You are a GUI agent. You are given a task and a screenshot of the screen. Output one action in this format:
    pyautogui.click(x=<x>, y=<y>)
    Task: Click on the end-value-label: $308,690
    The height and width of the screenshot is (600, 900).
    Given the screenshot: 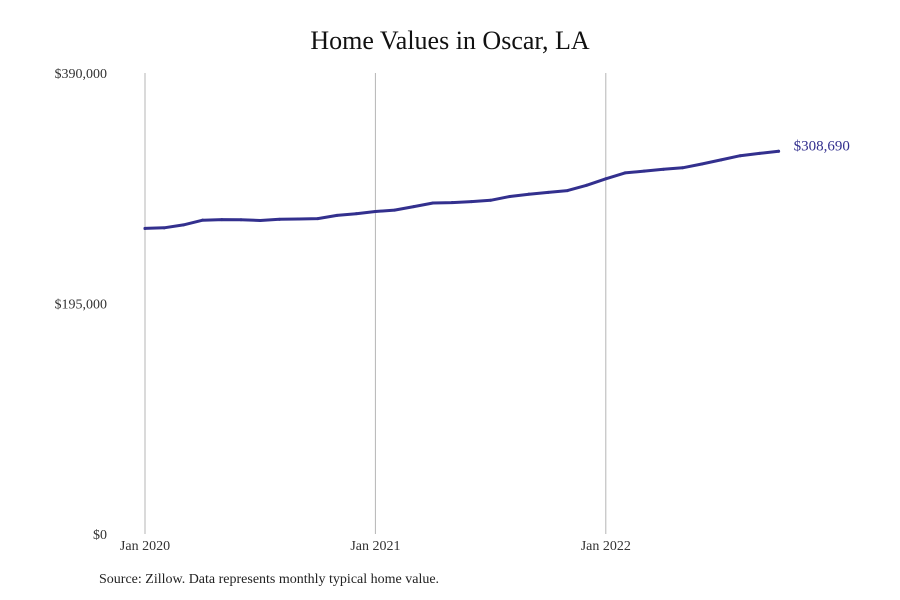 What is the action you would take?
    pyautogui.click(x=822, y=146)
    